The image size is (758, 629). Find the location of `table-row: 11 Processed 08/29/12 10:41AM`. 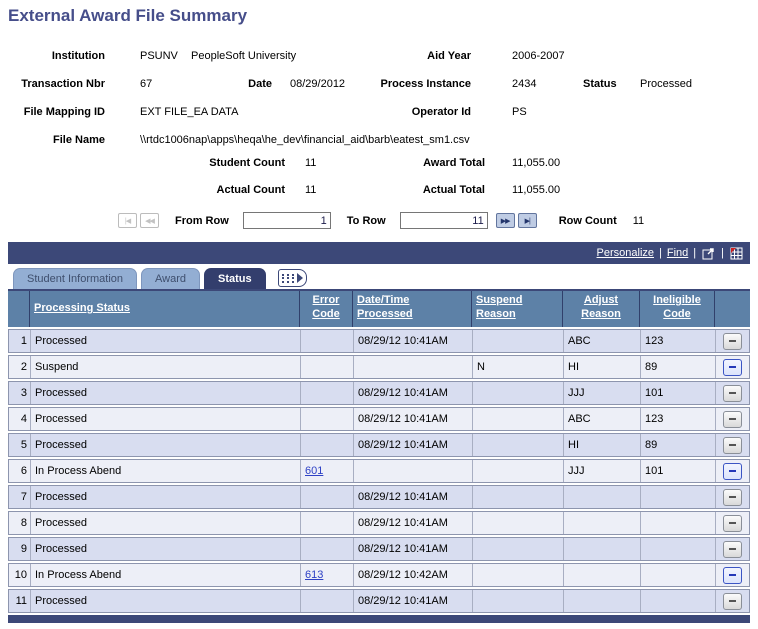

table-row: 11 Processed 08/29/12 10:41AM is located at coordinates (379, 601).